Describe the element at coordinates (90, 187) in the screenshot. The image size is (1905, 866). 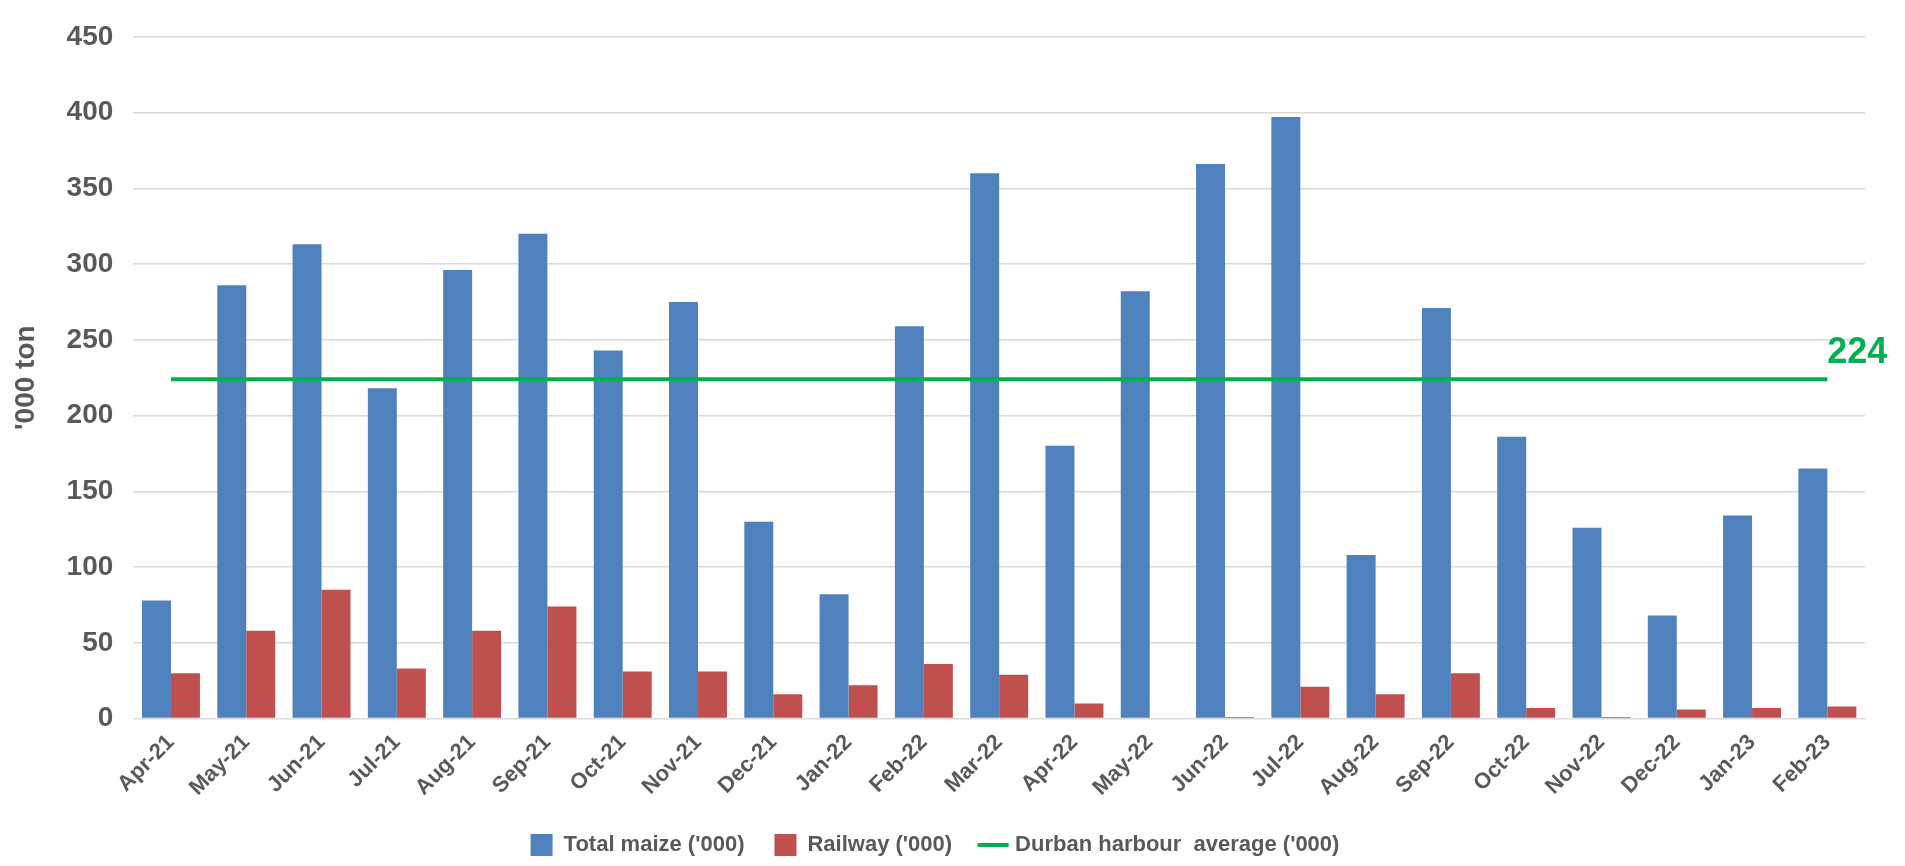
I see `y-tick-label: 350` at that location.